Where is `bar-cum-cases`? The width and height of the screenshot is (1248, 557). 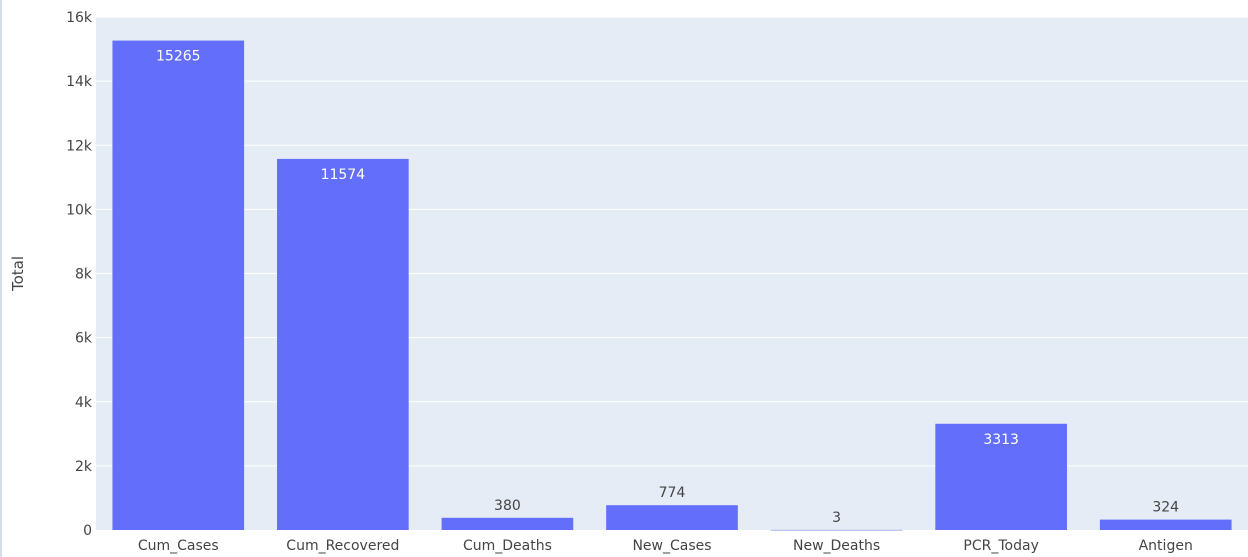 bar-cum-cases is located at coordinates (178, 285).